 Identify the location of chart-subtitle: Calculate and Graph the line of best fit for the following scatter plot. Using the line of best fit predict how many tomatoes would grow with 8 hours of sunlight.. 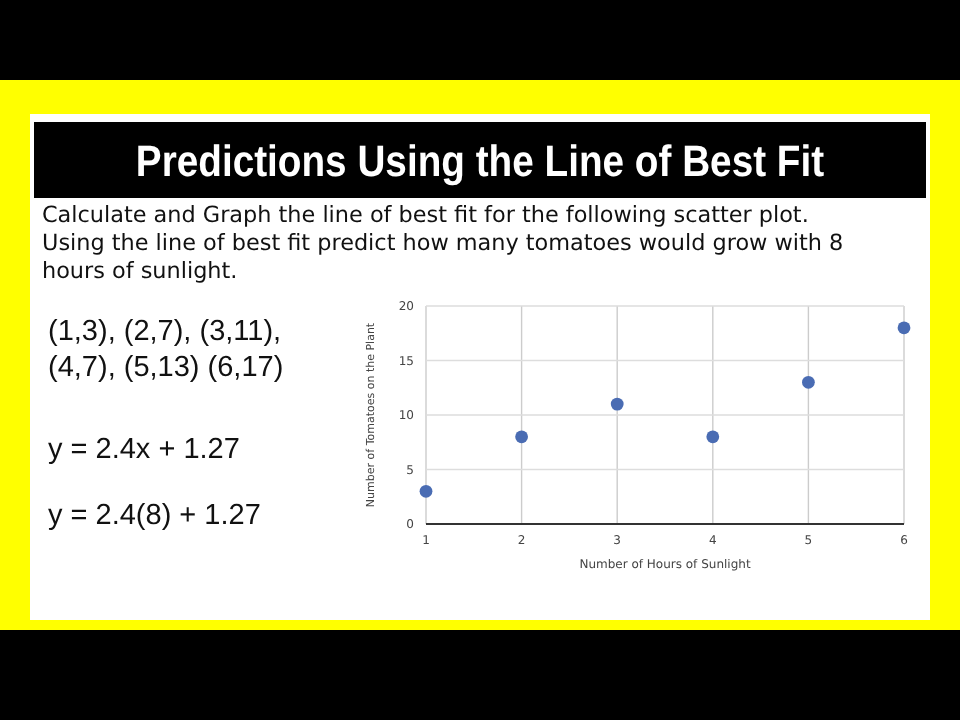
(443, 243).